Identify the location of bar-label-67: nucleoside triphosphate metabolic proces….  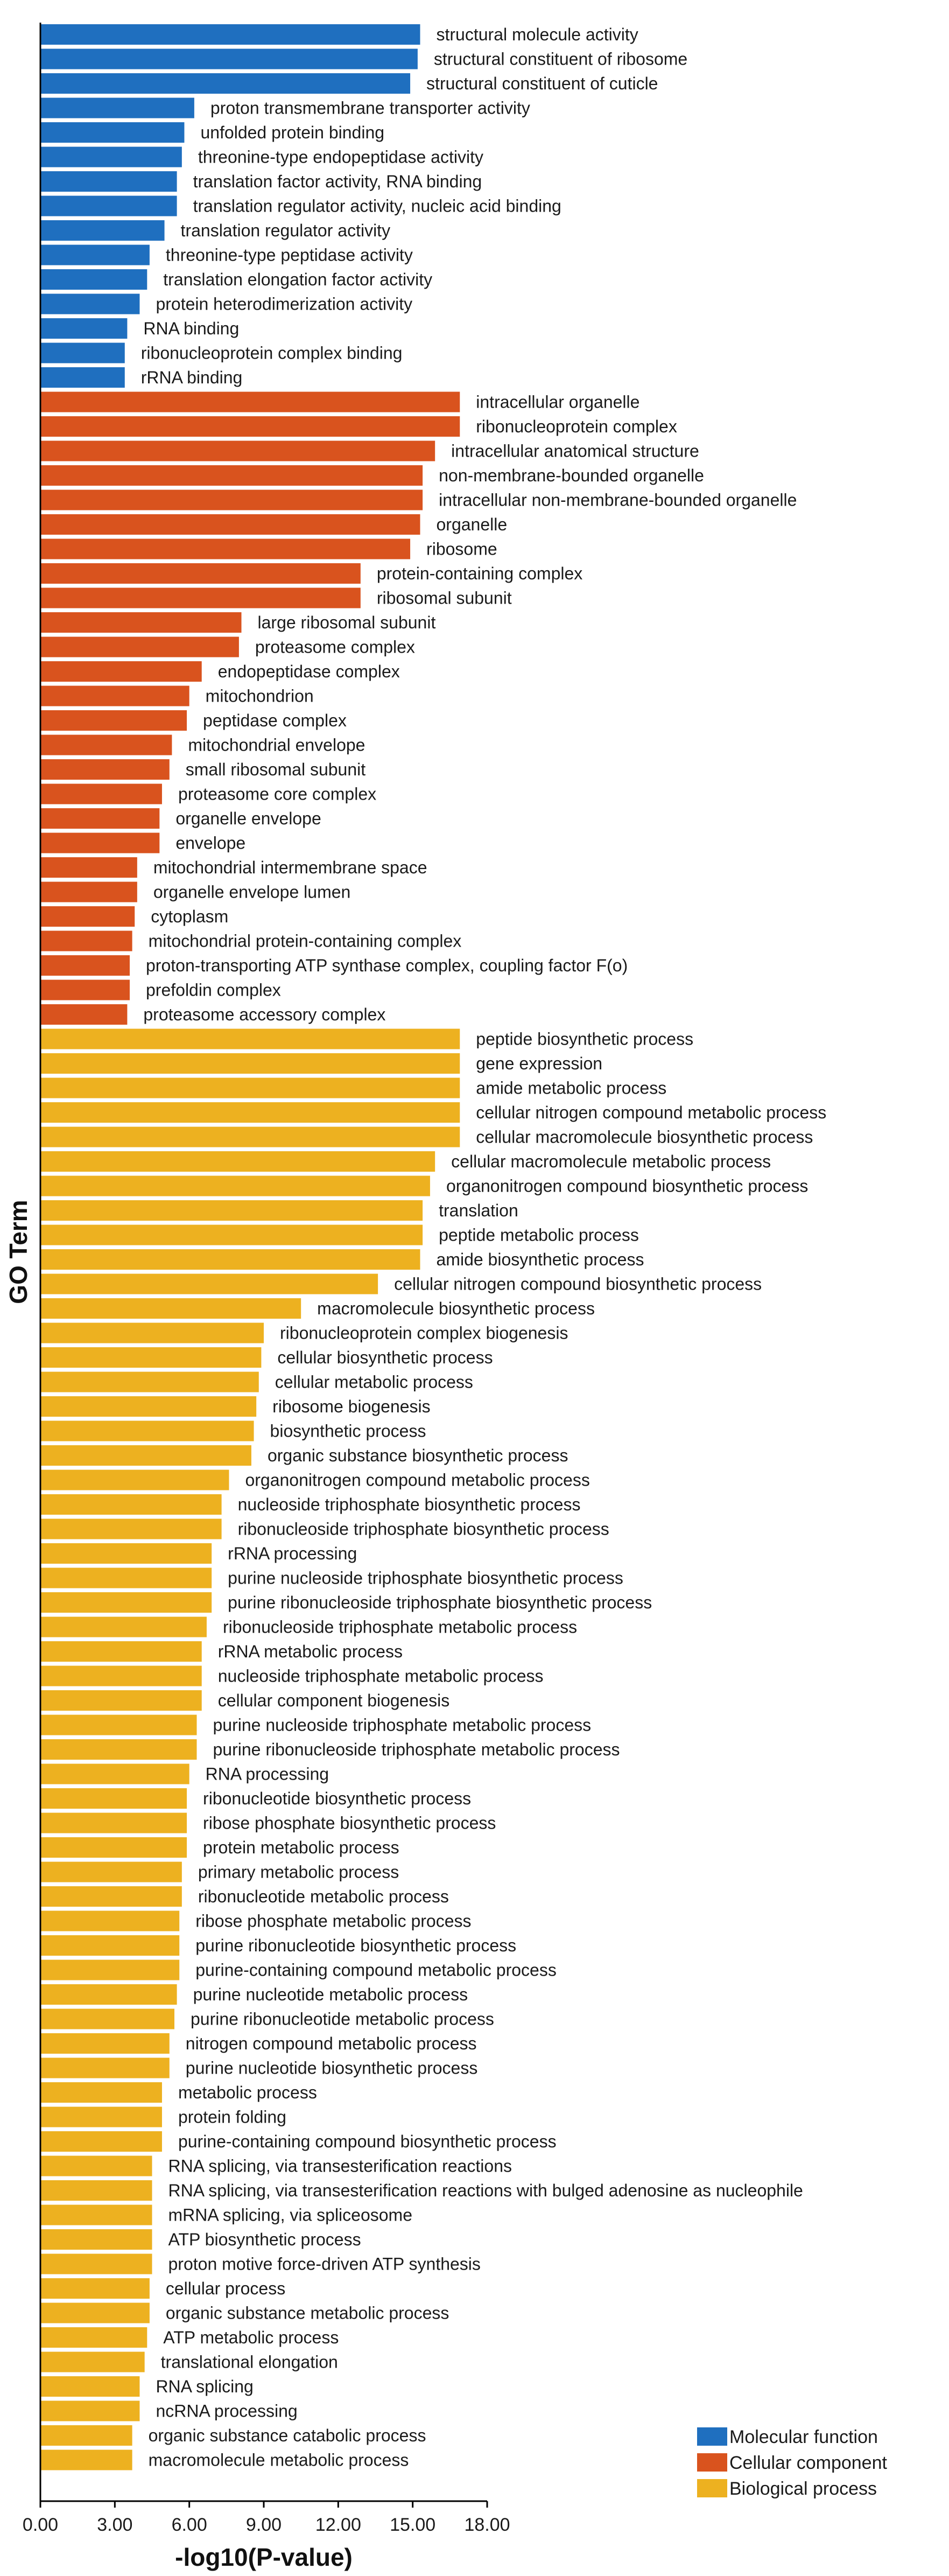
(381, 1676).